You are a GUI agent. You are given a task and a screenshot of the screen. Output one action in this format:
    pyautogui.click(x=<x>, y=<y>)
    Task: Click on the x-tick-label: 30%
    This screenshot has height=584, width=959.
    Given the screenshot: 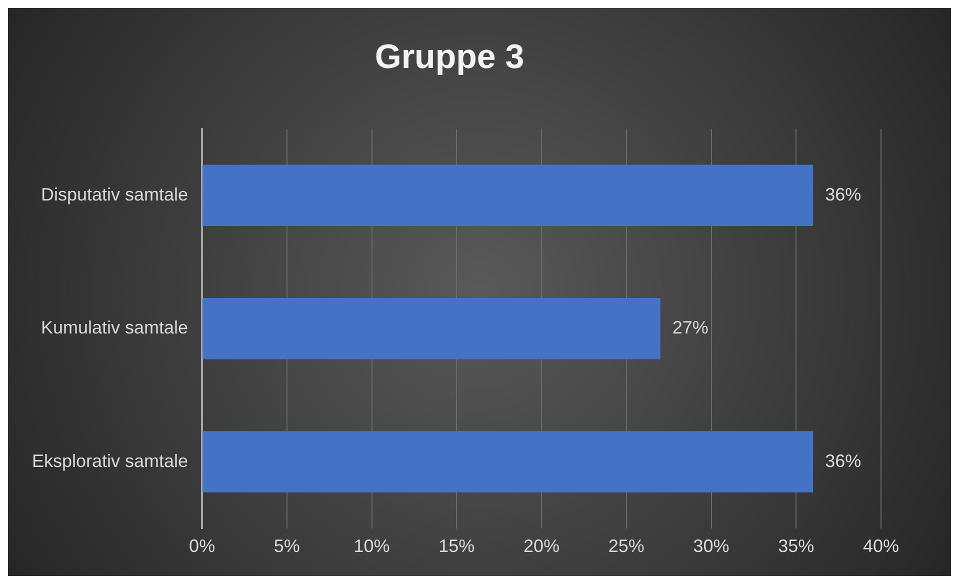 What is the action you would take?
    pyautogui.click(x=711, y=546)
    